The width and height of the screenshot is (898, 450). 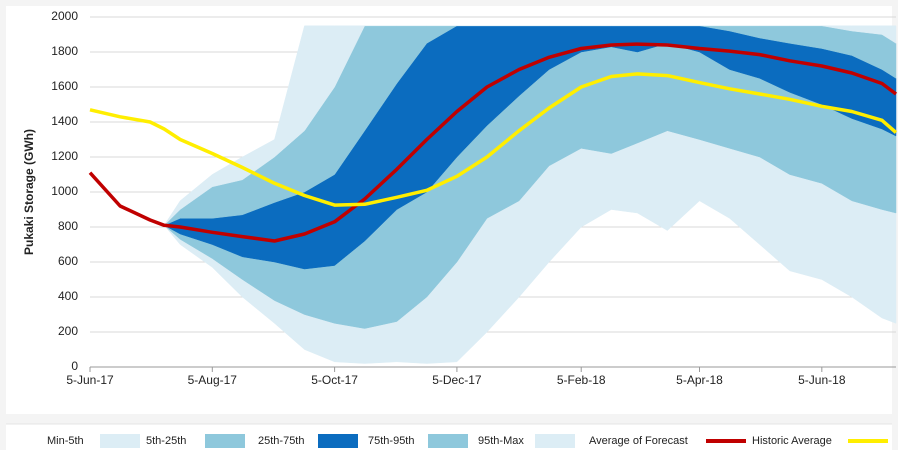 I want to click on y-tick-label: 1400, so click(x=64, y=121).